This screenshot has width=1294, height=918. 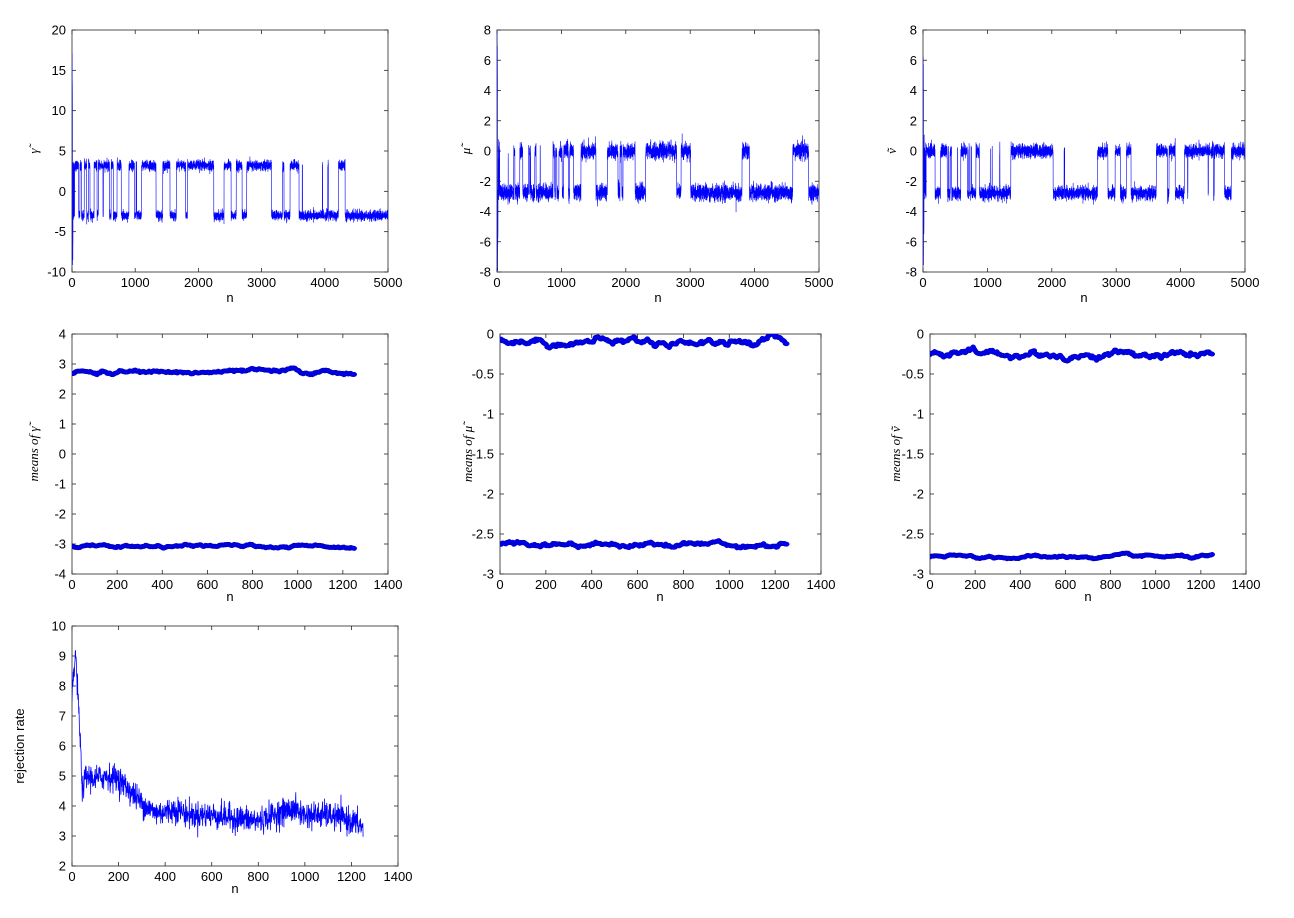 I want to click on y-axis-label: means of γ̃, so click(x=33, y=451).